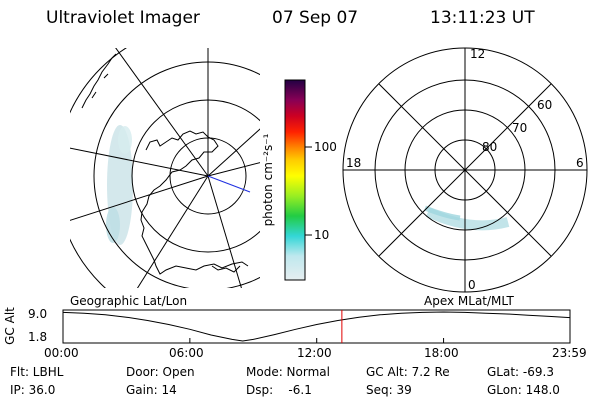 The width and height of the screenshot is (600, 400). I want to click on info-glat: GLat: -69.3, so click(520, 372).